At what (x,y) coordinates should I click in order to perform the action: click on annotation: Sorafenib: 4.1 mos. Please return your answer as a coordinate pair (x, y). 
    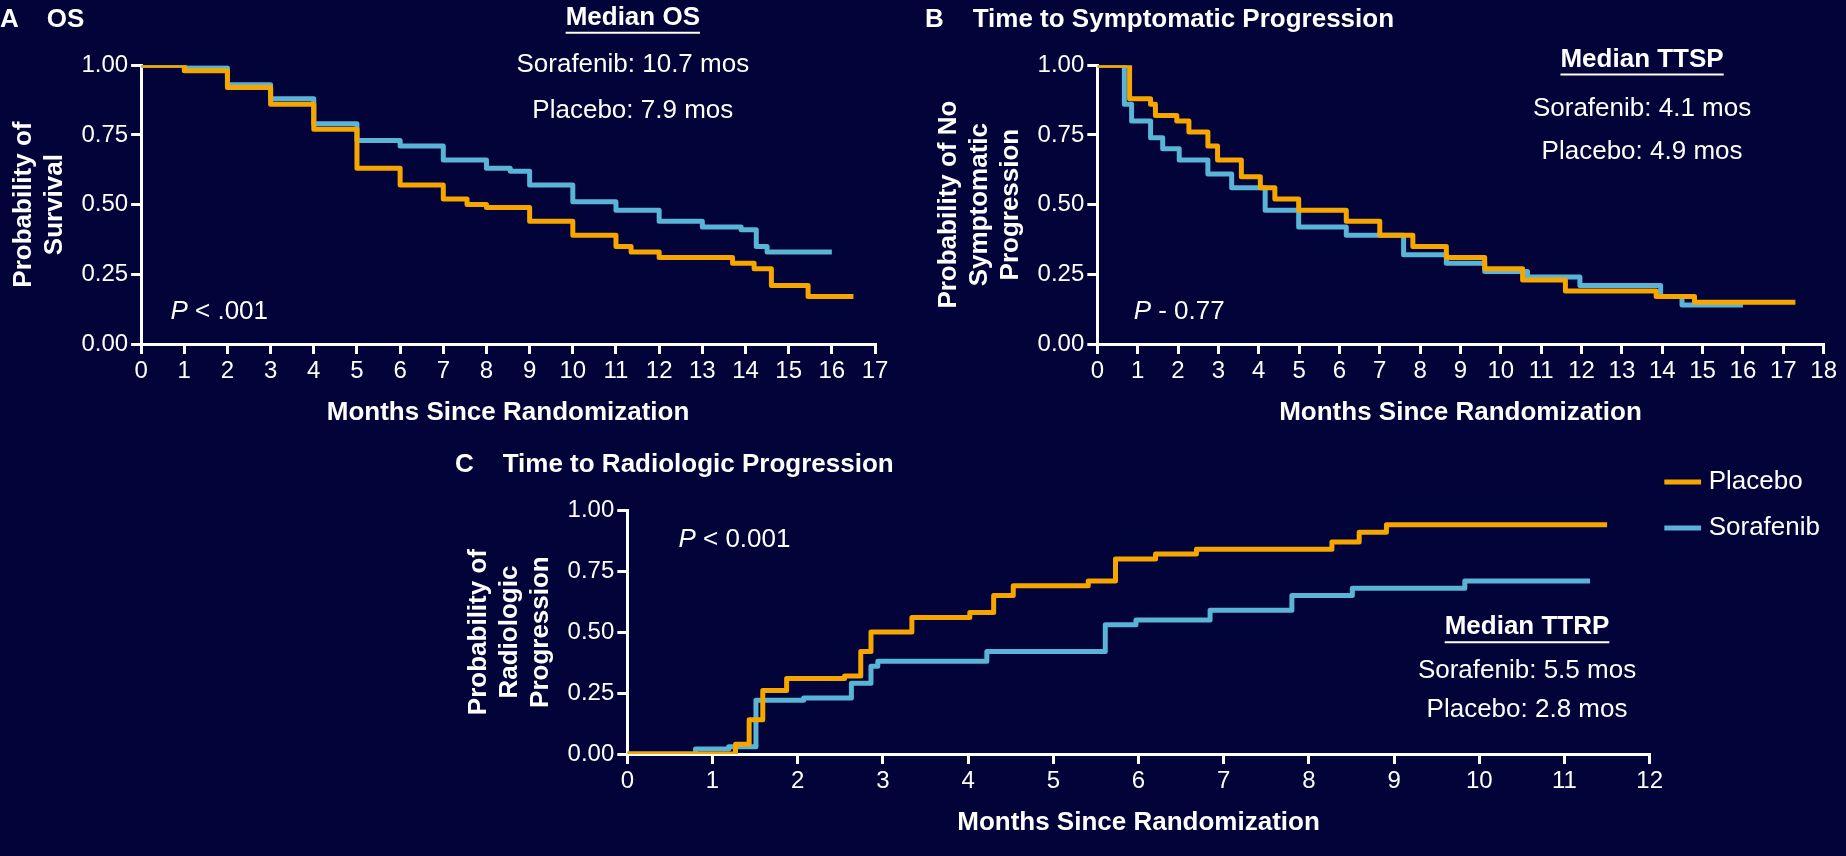
    Looking at the image, I should click on (1642, 106).